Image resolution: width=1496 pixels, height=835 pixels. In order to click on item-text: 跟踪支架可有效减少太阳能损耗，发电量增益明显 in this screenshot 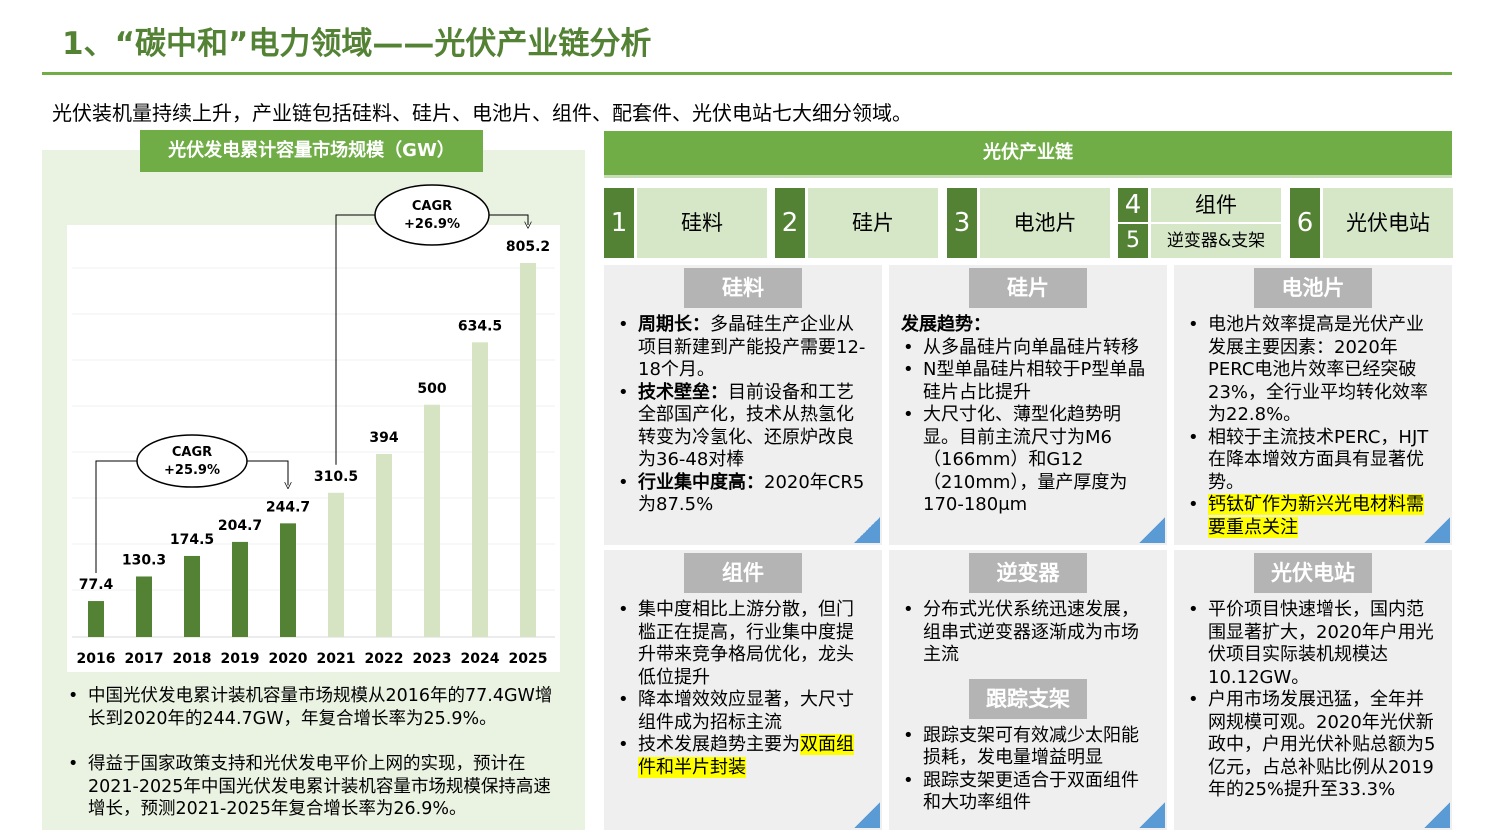, I will do `click(1031, 746)`.